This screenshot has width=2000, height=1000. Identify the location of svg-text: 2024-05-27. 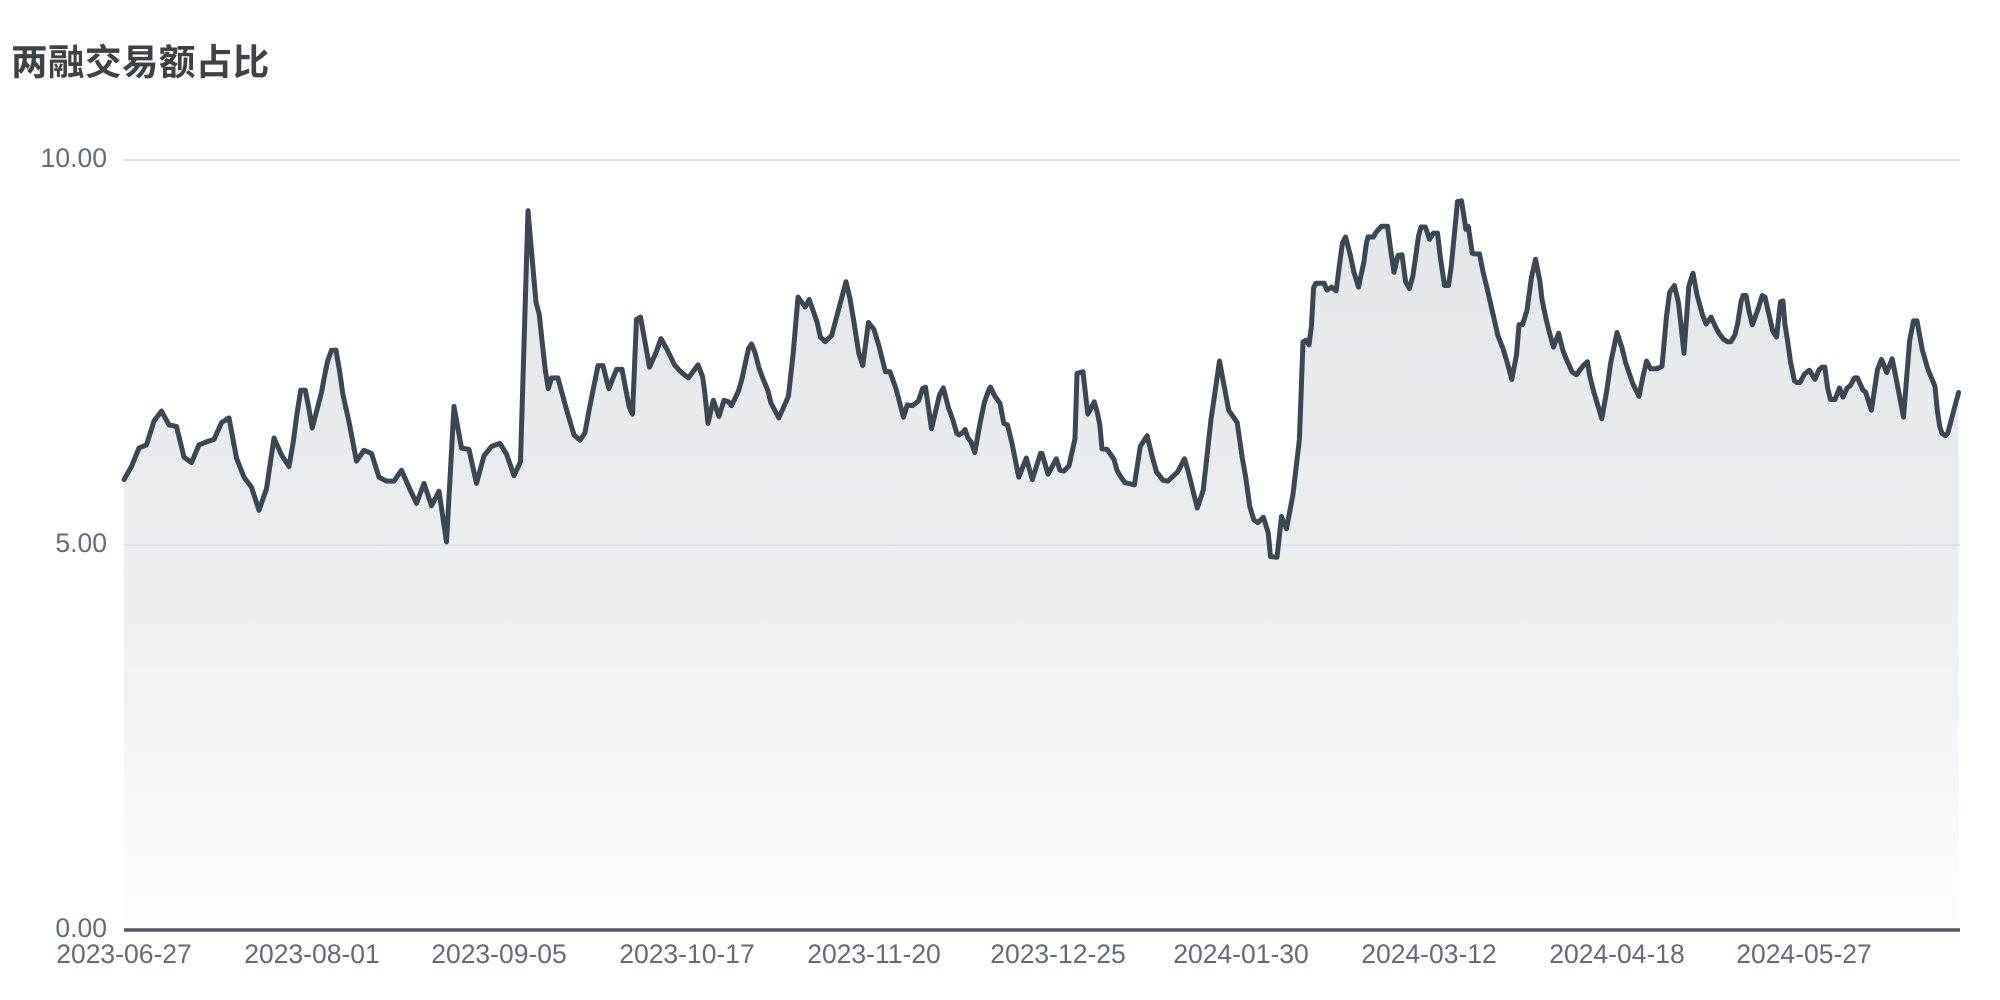
(1804, 954).